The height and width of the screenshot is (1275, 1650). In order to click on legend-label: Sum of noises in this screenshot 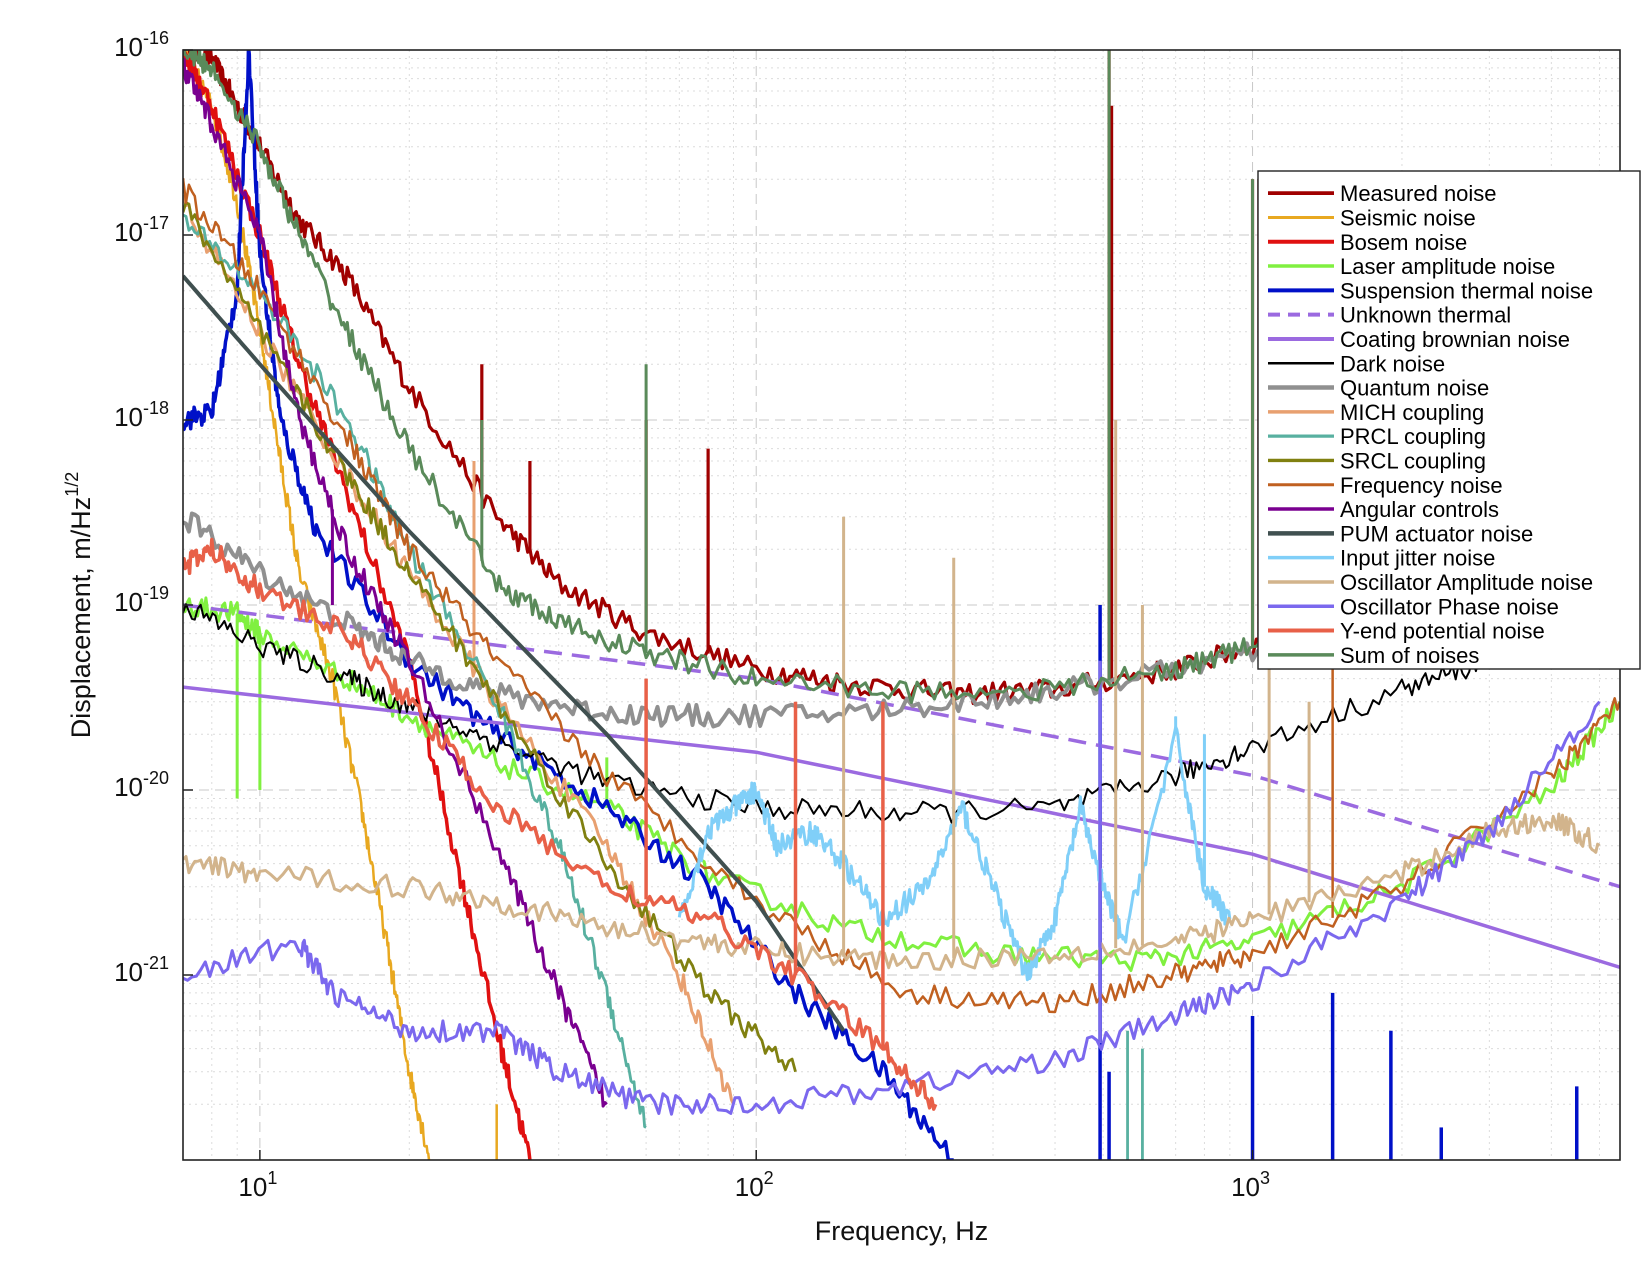, I will do `click(1409, 655)`.